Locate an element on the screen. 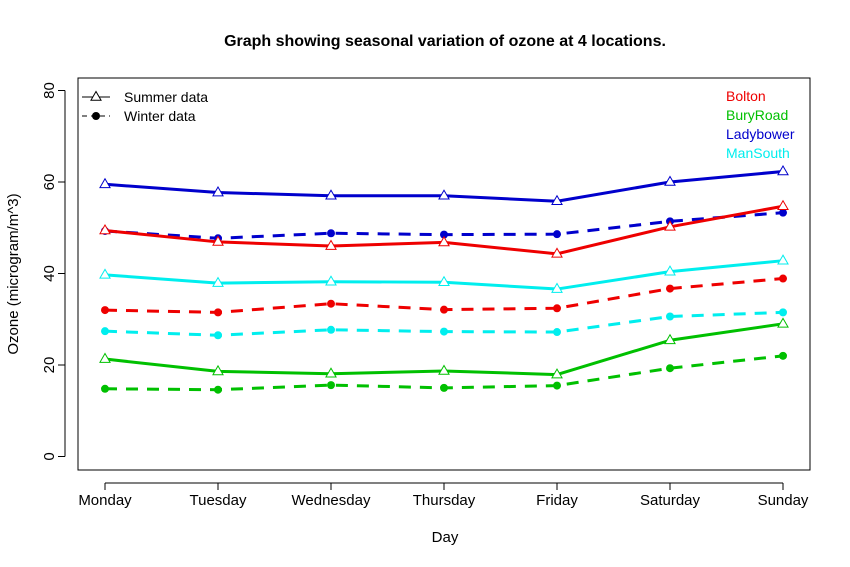  y-tick-label: 60 is located at coordinates (49, 182).